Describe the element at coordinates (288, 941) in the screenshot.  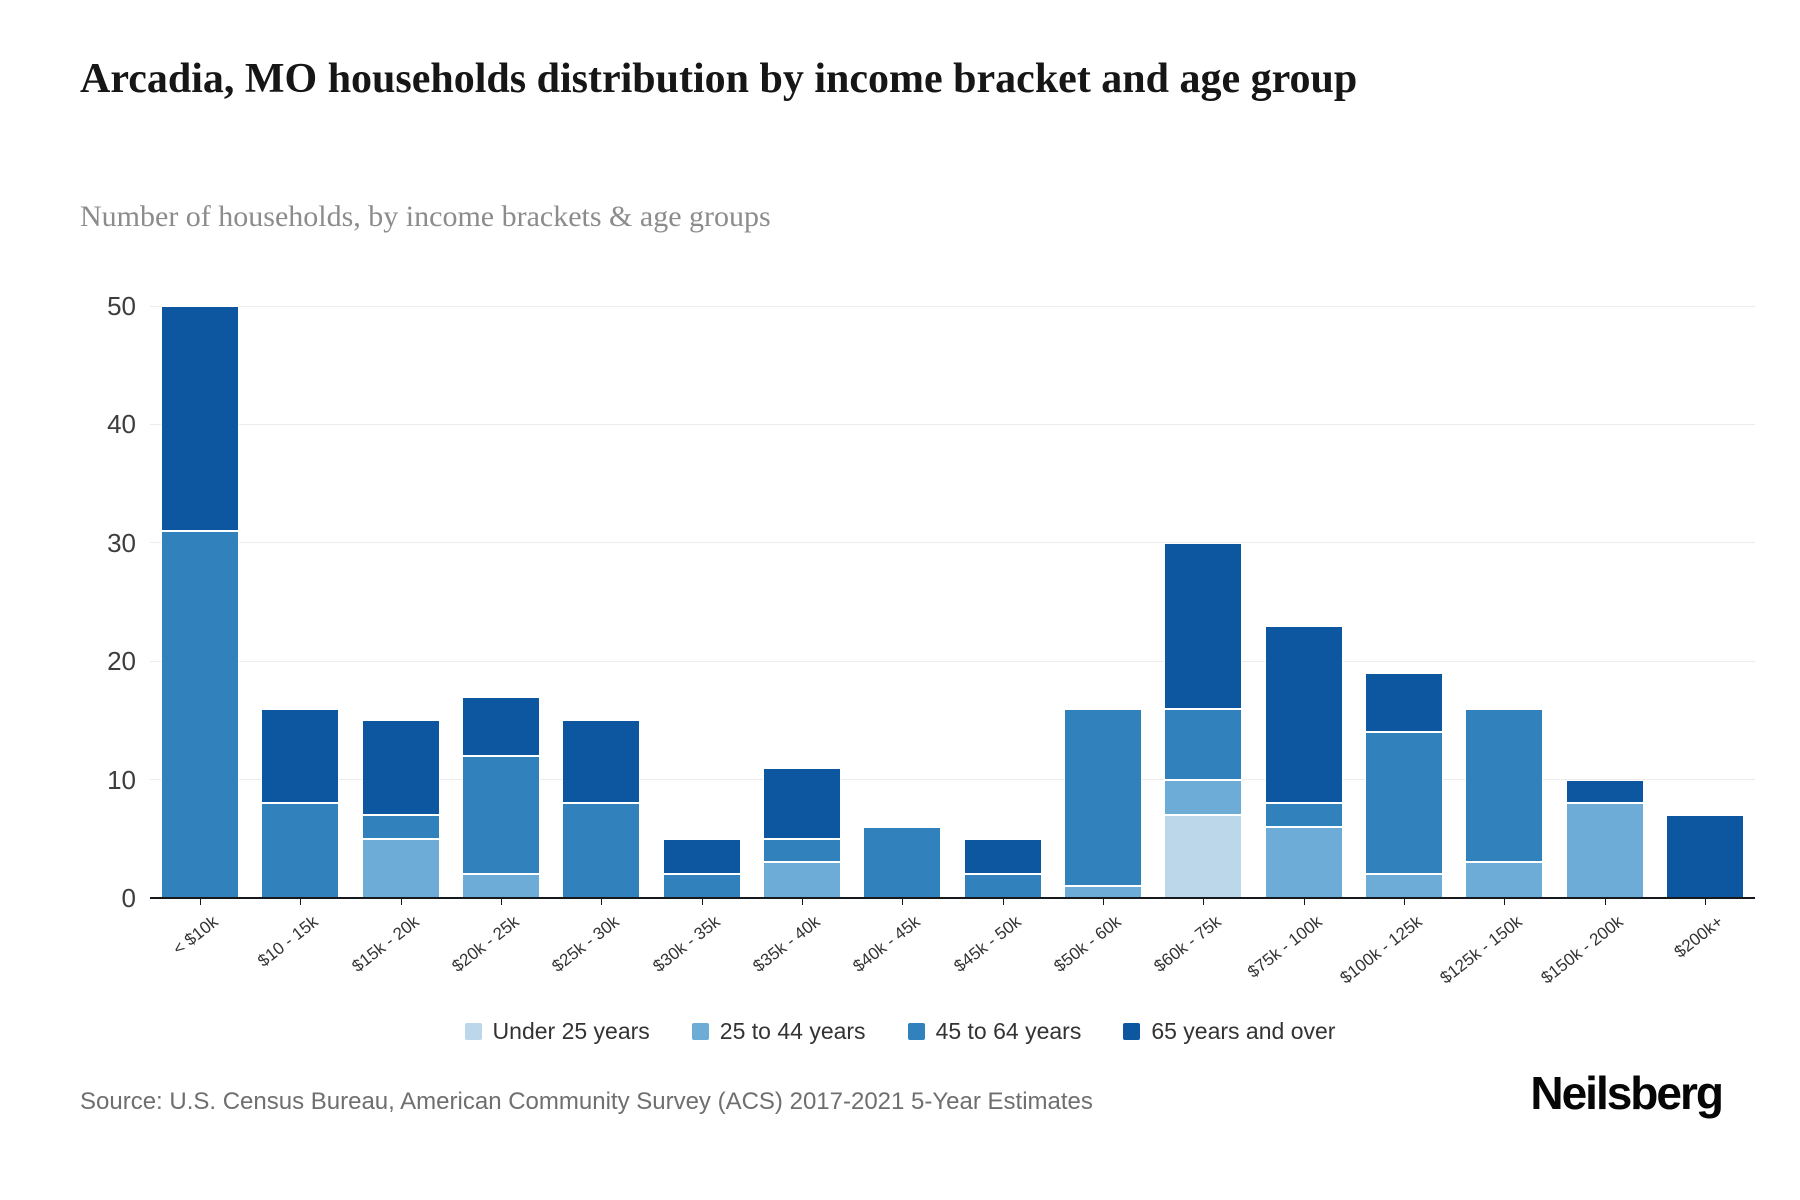
I see `x-axis-label: $10 - 15k` at that location.